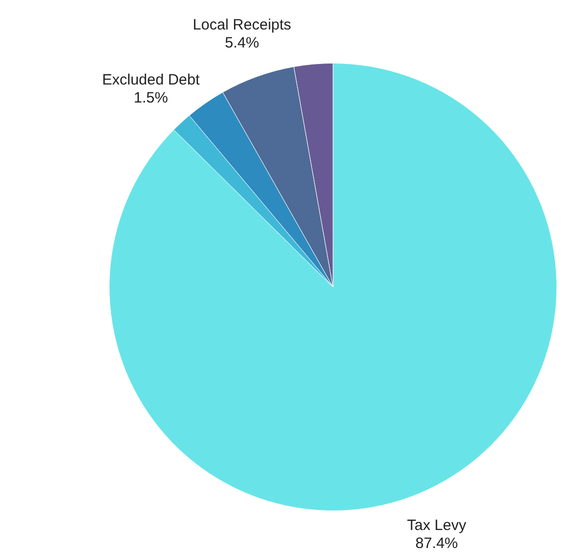  Describe the element at coordinates (437, 525) in the screenshot. I see `slice-label: Tax Levy` at that location.